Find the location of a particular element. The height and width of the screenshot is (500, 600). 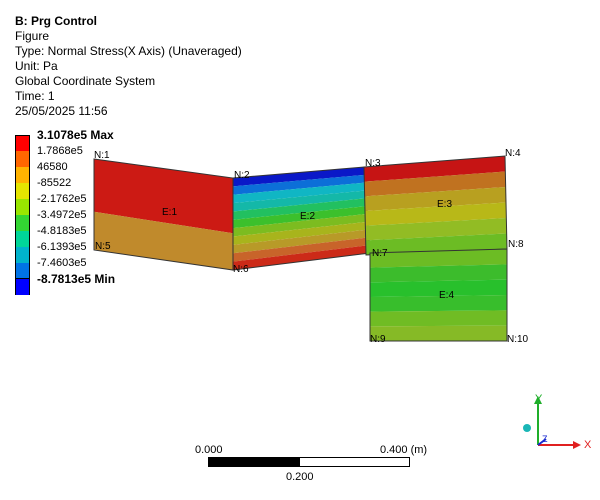

info-line-time: Time: 1 is located at coordinates (35, 96).